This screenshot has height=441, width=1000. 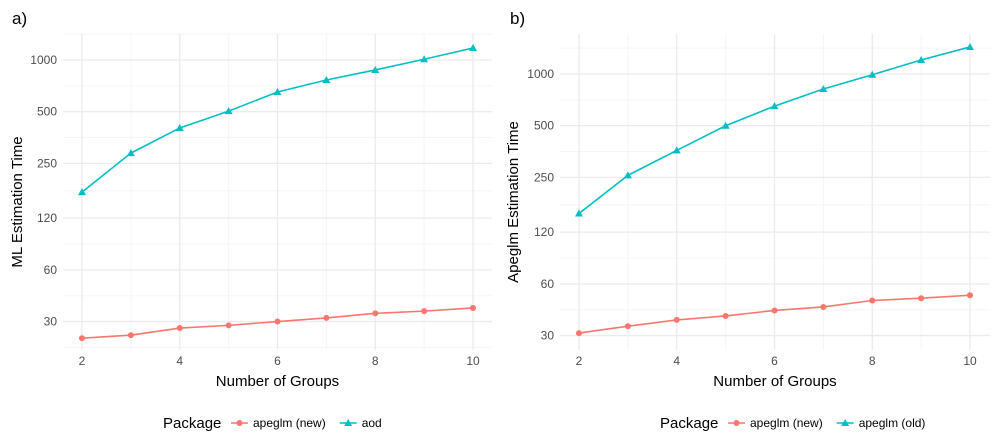 I want to click on panel-title: b), so click(x=517, y=18).